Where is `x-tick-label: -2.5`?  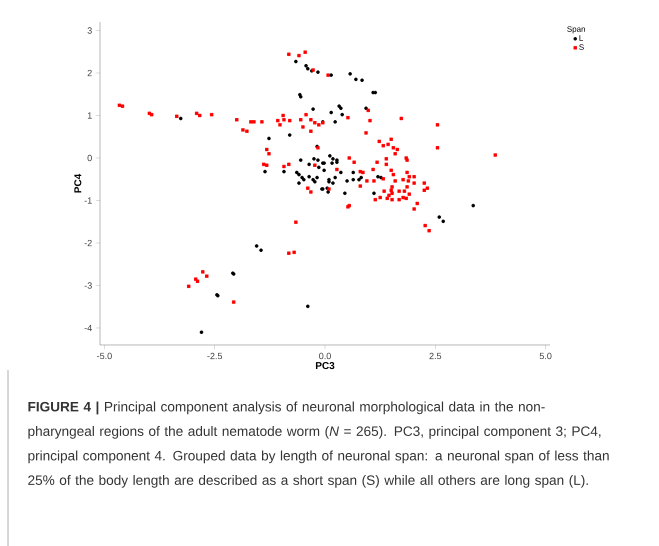
x-tick-label: -2.5 is located at coordinates (214, 356).